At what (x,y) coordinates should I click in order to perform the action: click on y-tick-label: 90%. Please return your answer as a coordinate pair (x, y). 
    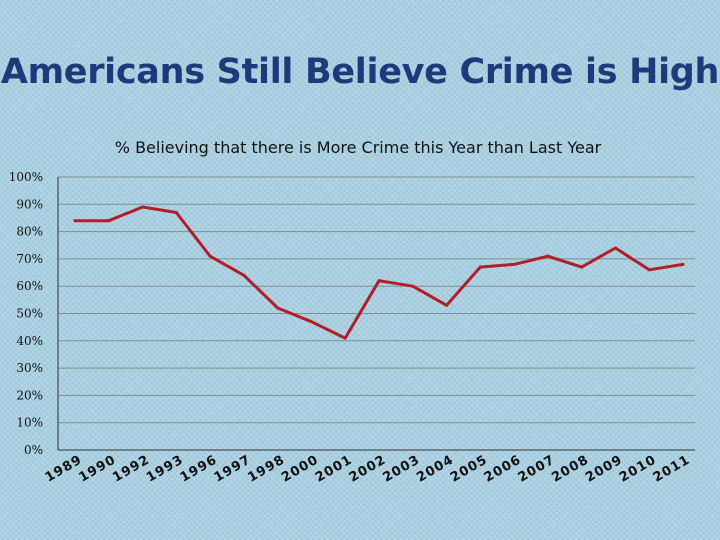
    Looking at the image, I should click on (29, 204).